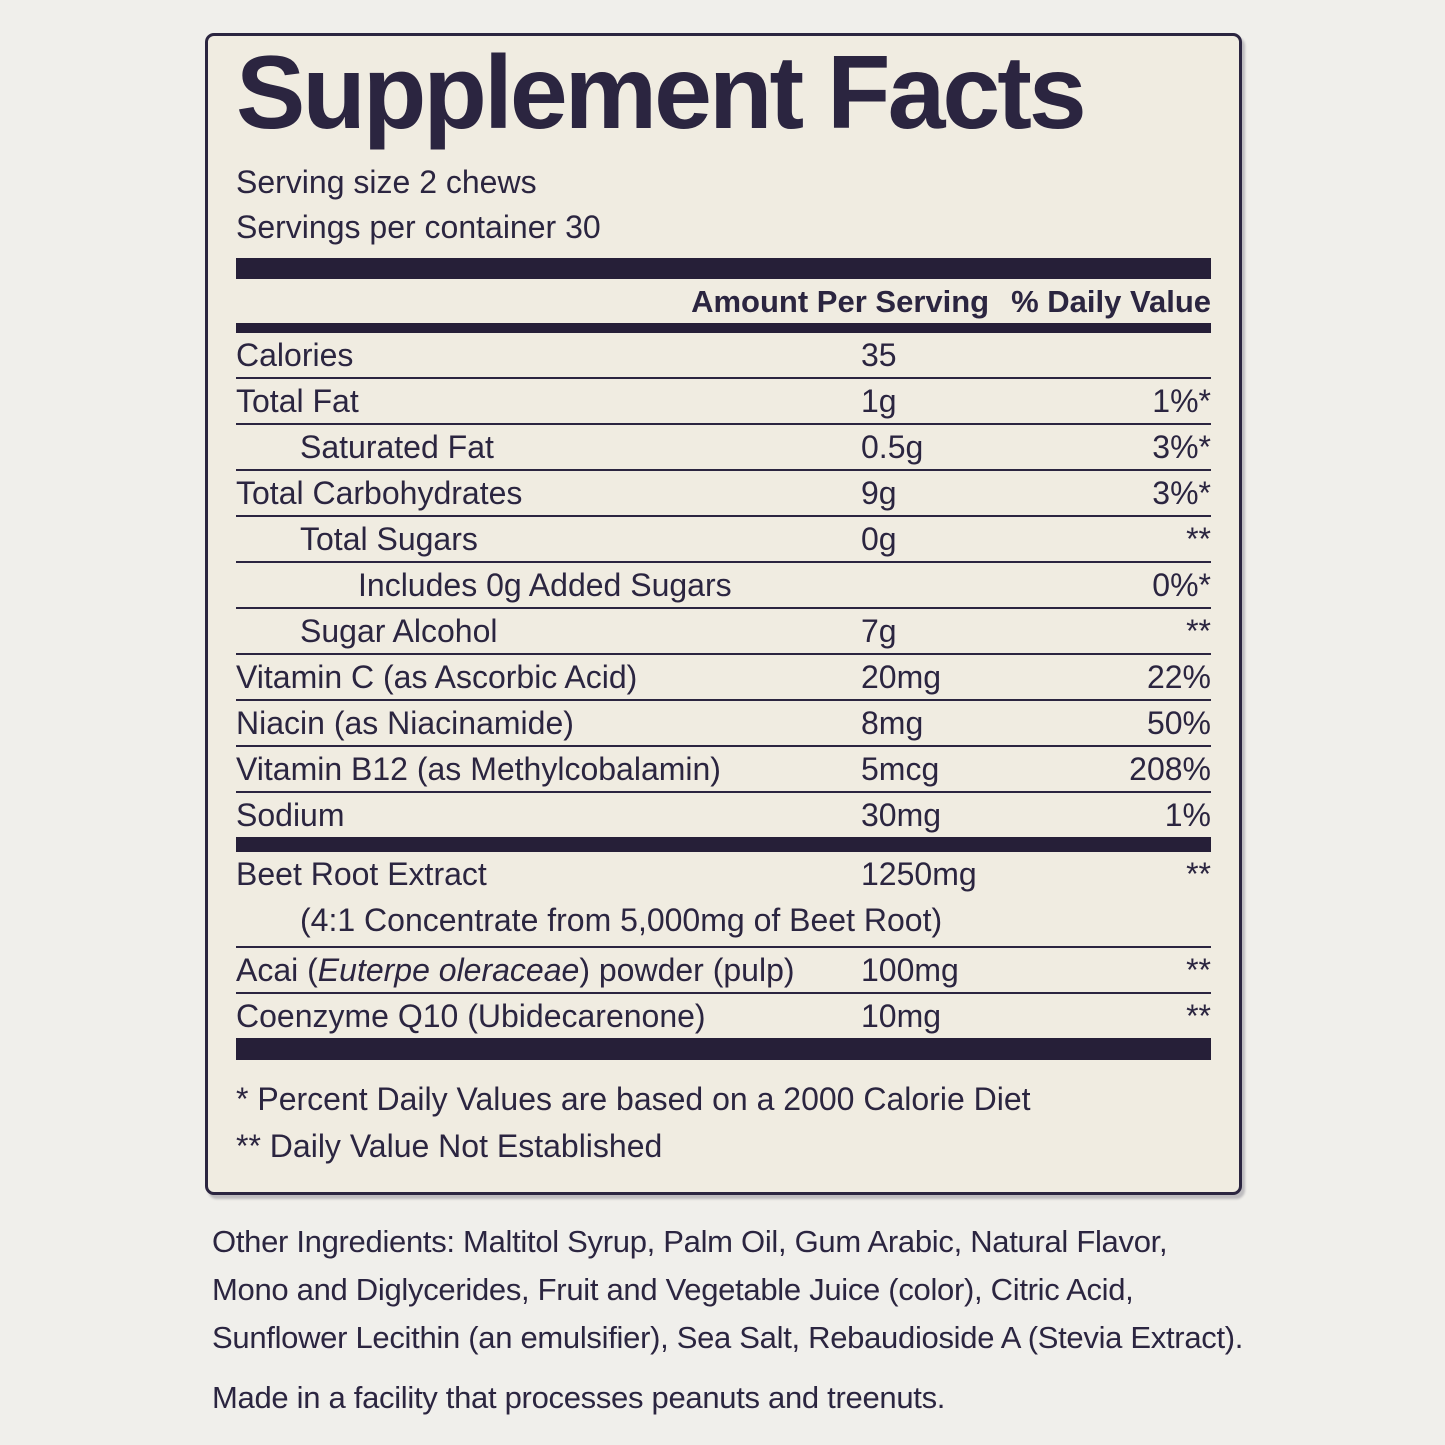 The height and width of the screenshot is (1445, 1445). Describe the element at coordinates (295, 355) in the screenshot. I see `nutrient-name: Calories` at that location.